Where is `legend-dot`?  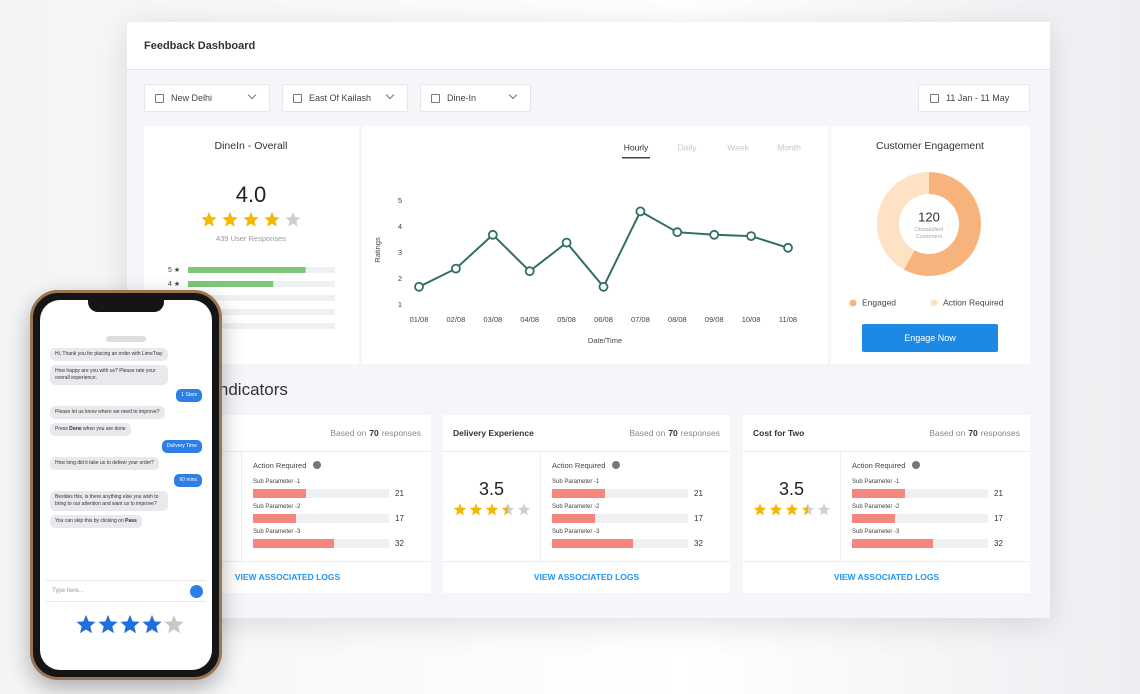
legend-dot is located at coordinates (934, 303).